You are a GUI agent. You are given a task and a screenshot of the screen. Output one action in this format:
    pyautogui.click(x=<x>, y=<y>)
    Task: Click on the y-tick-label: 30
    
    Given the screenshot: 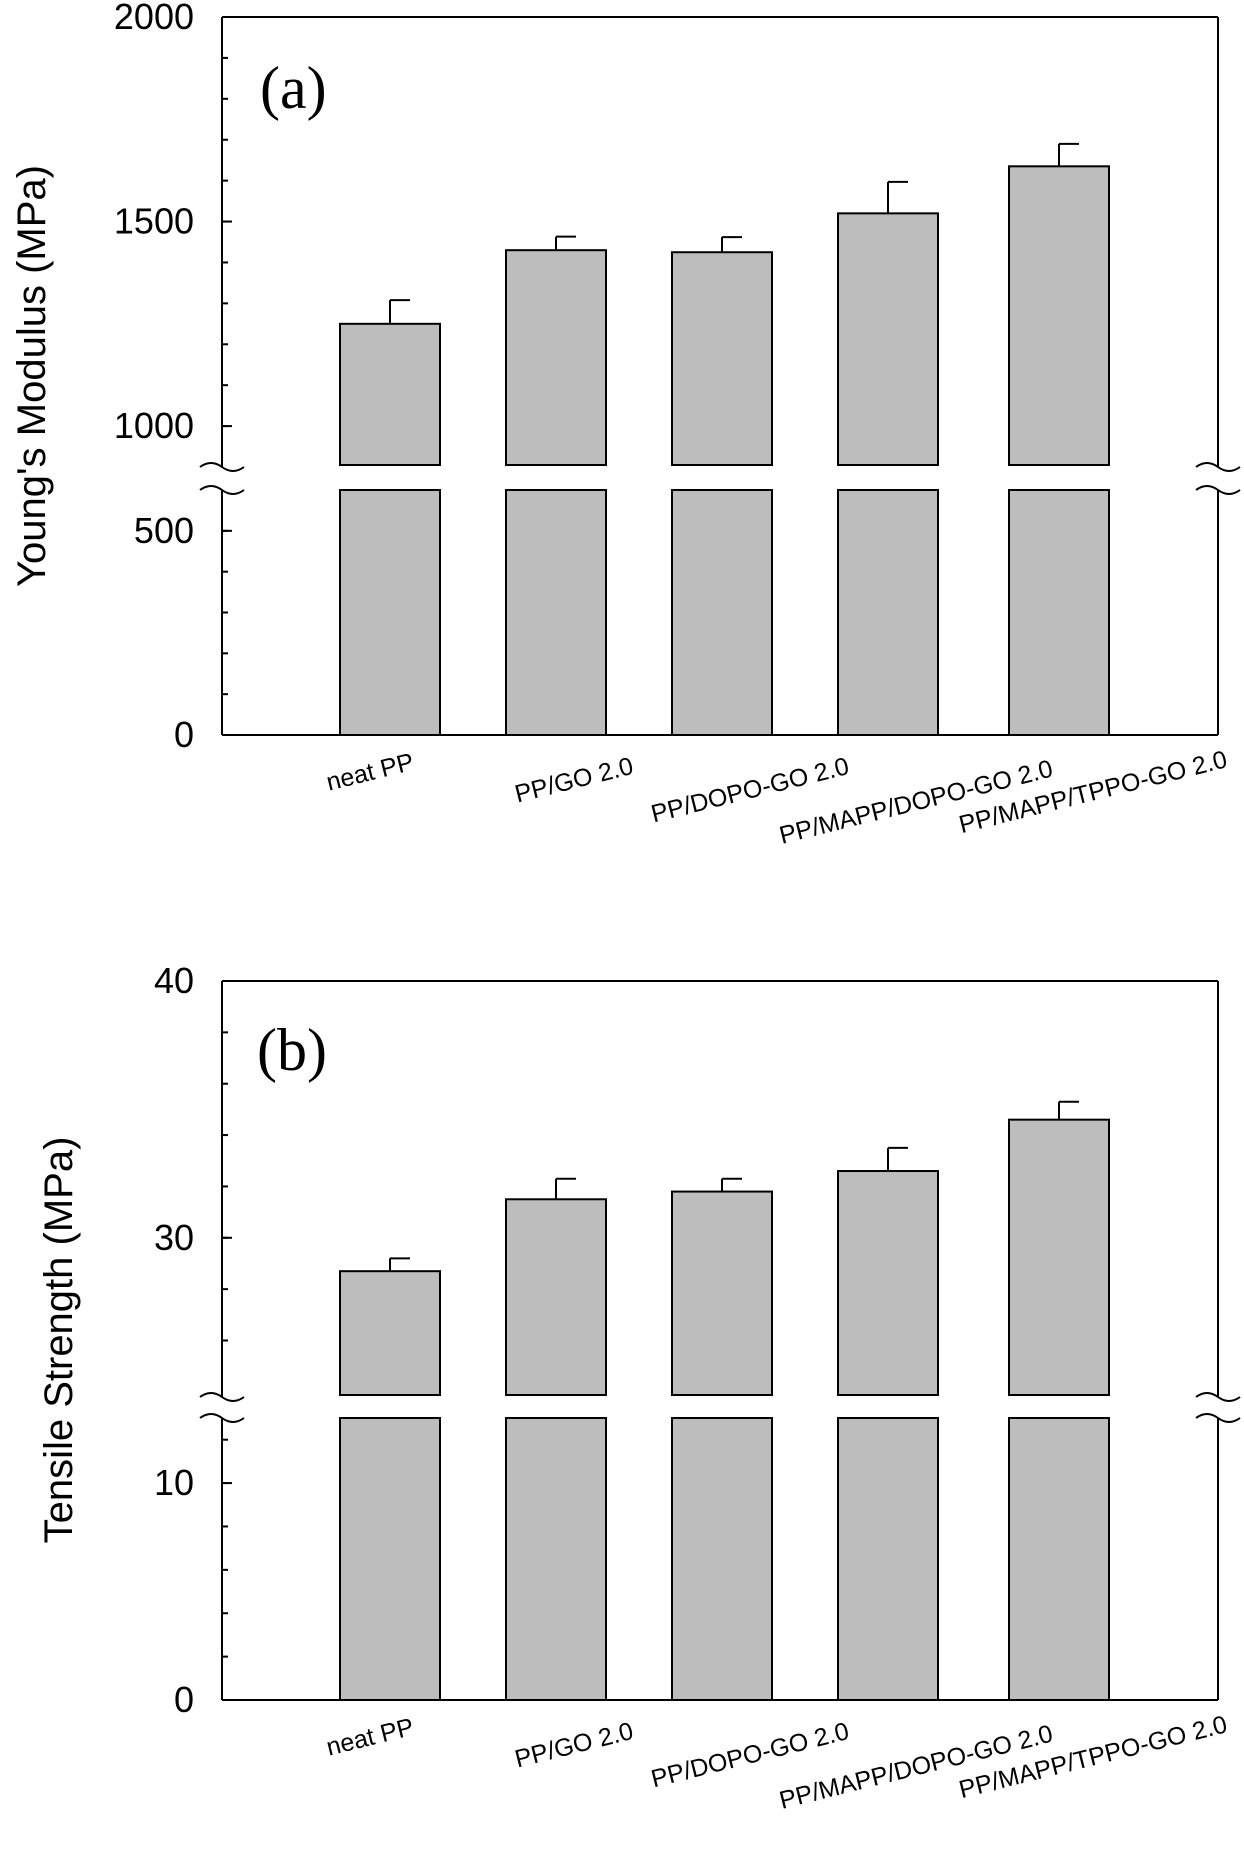 What is the action you would take?
    pyautogui.click(x=174, y=1237)
    